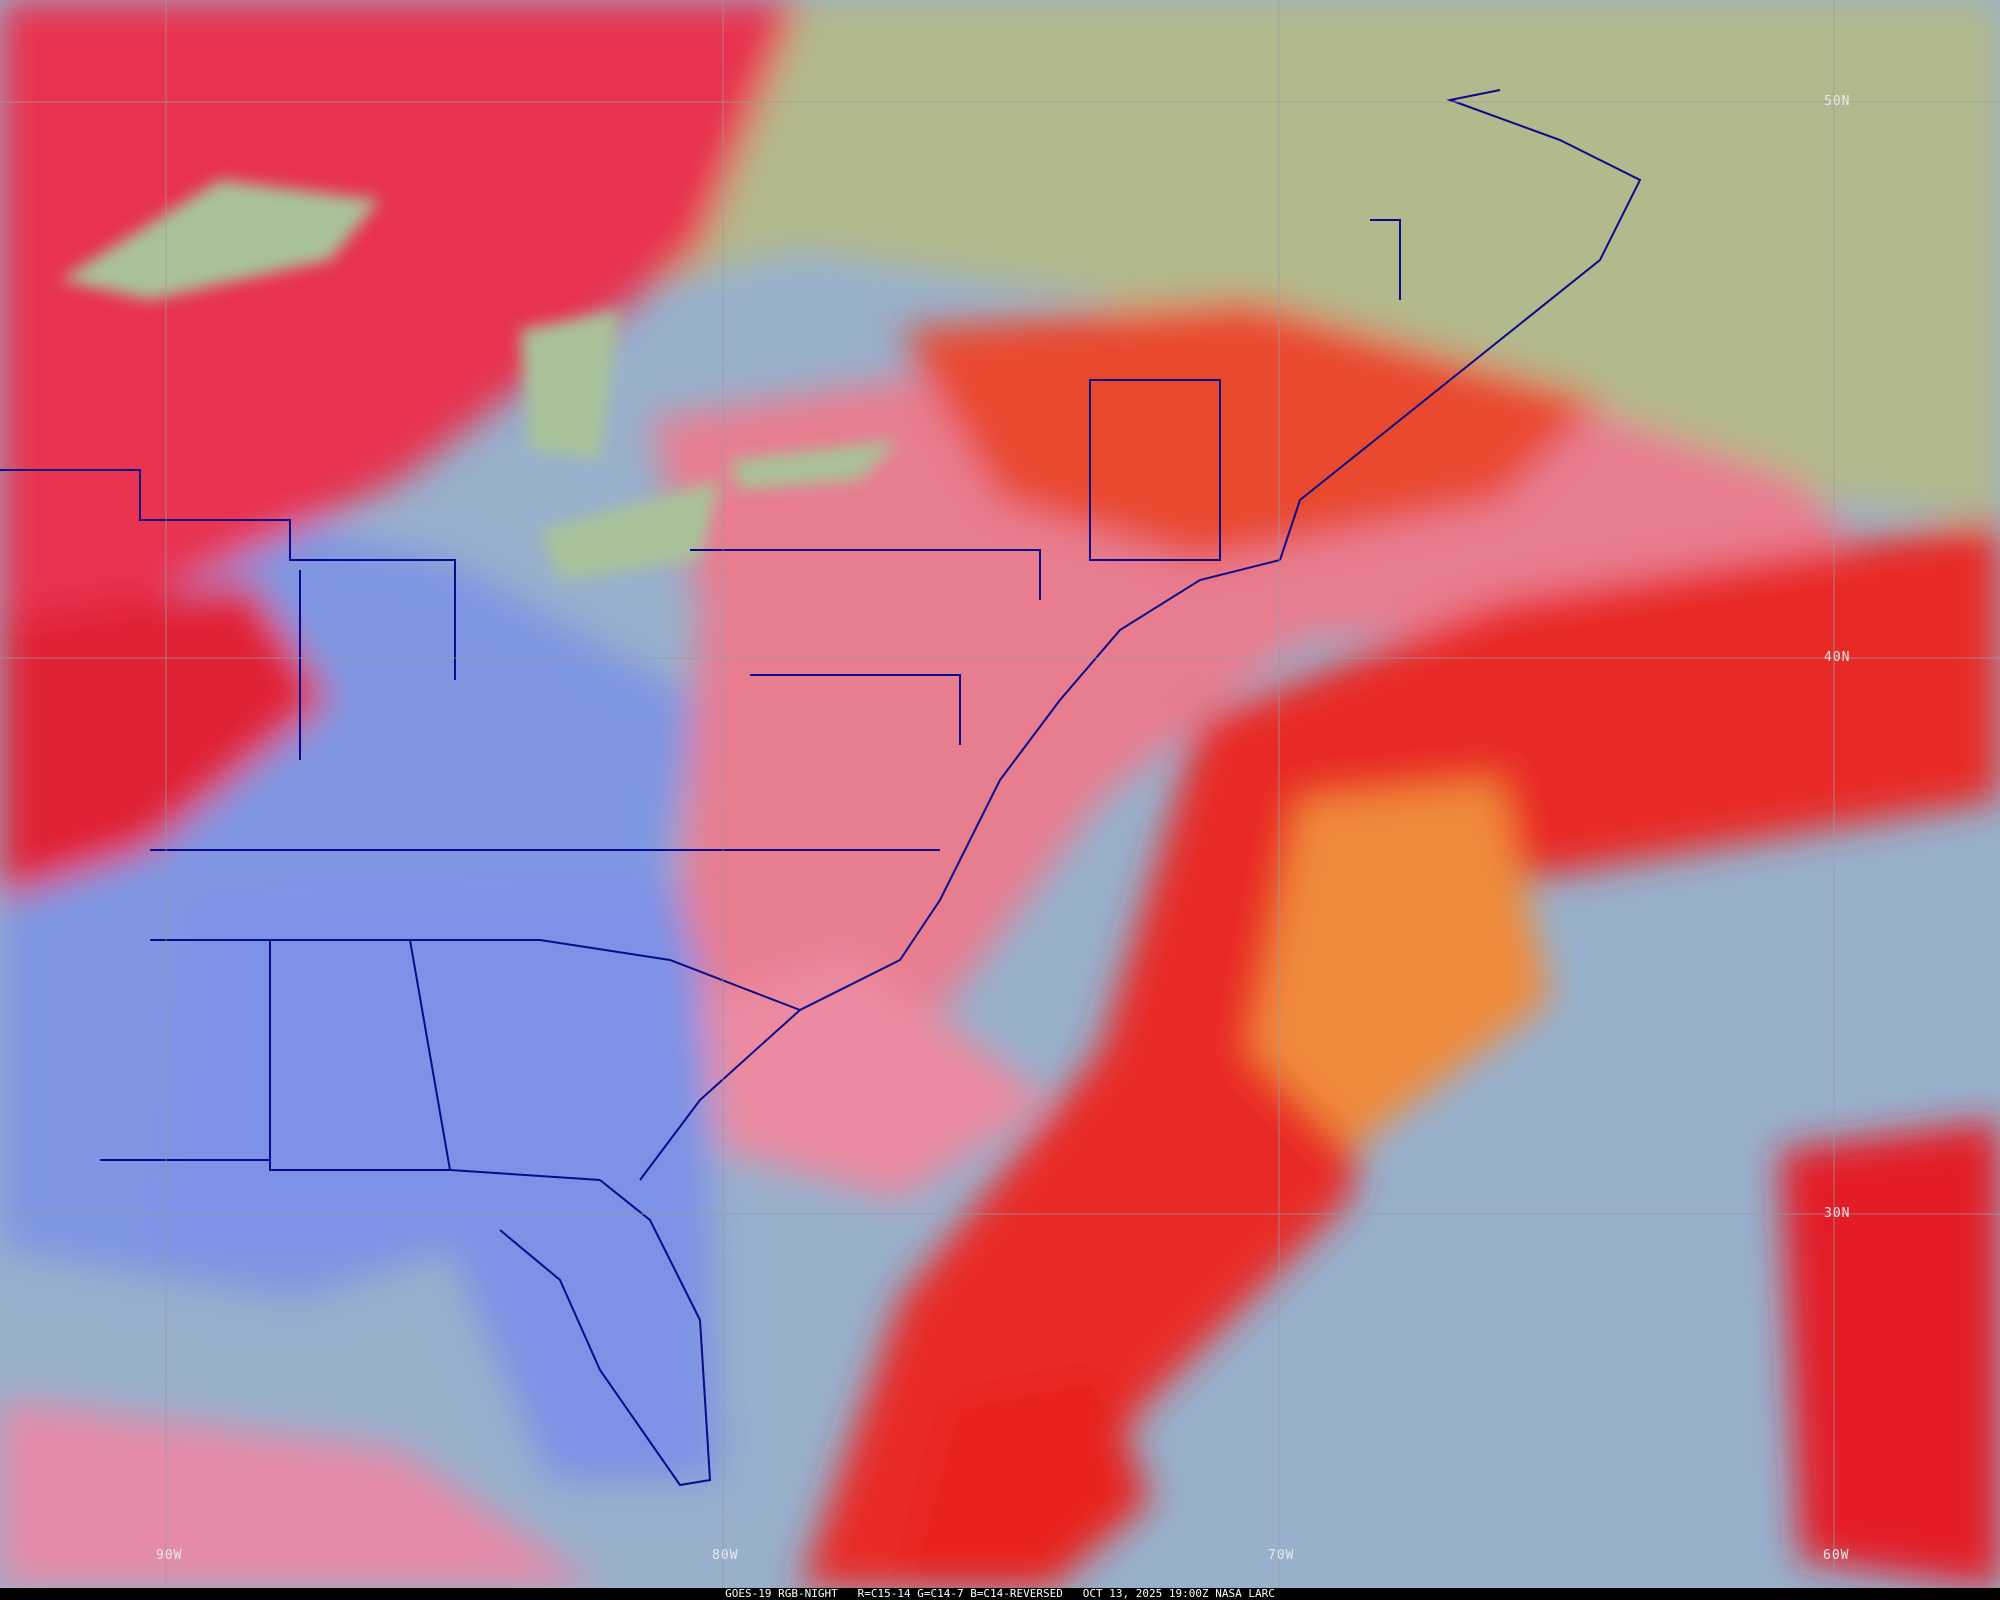 The height and width of the screenshot is (1600, 2000). I want to click on florida-coastline, so click(605, 1333).